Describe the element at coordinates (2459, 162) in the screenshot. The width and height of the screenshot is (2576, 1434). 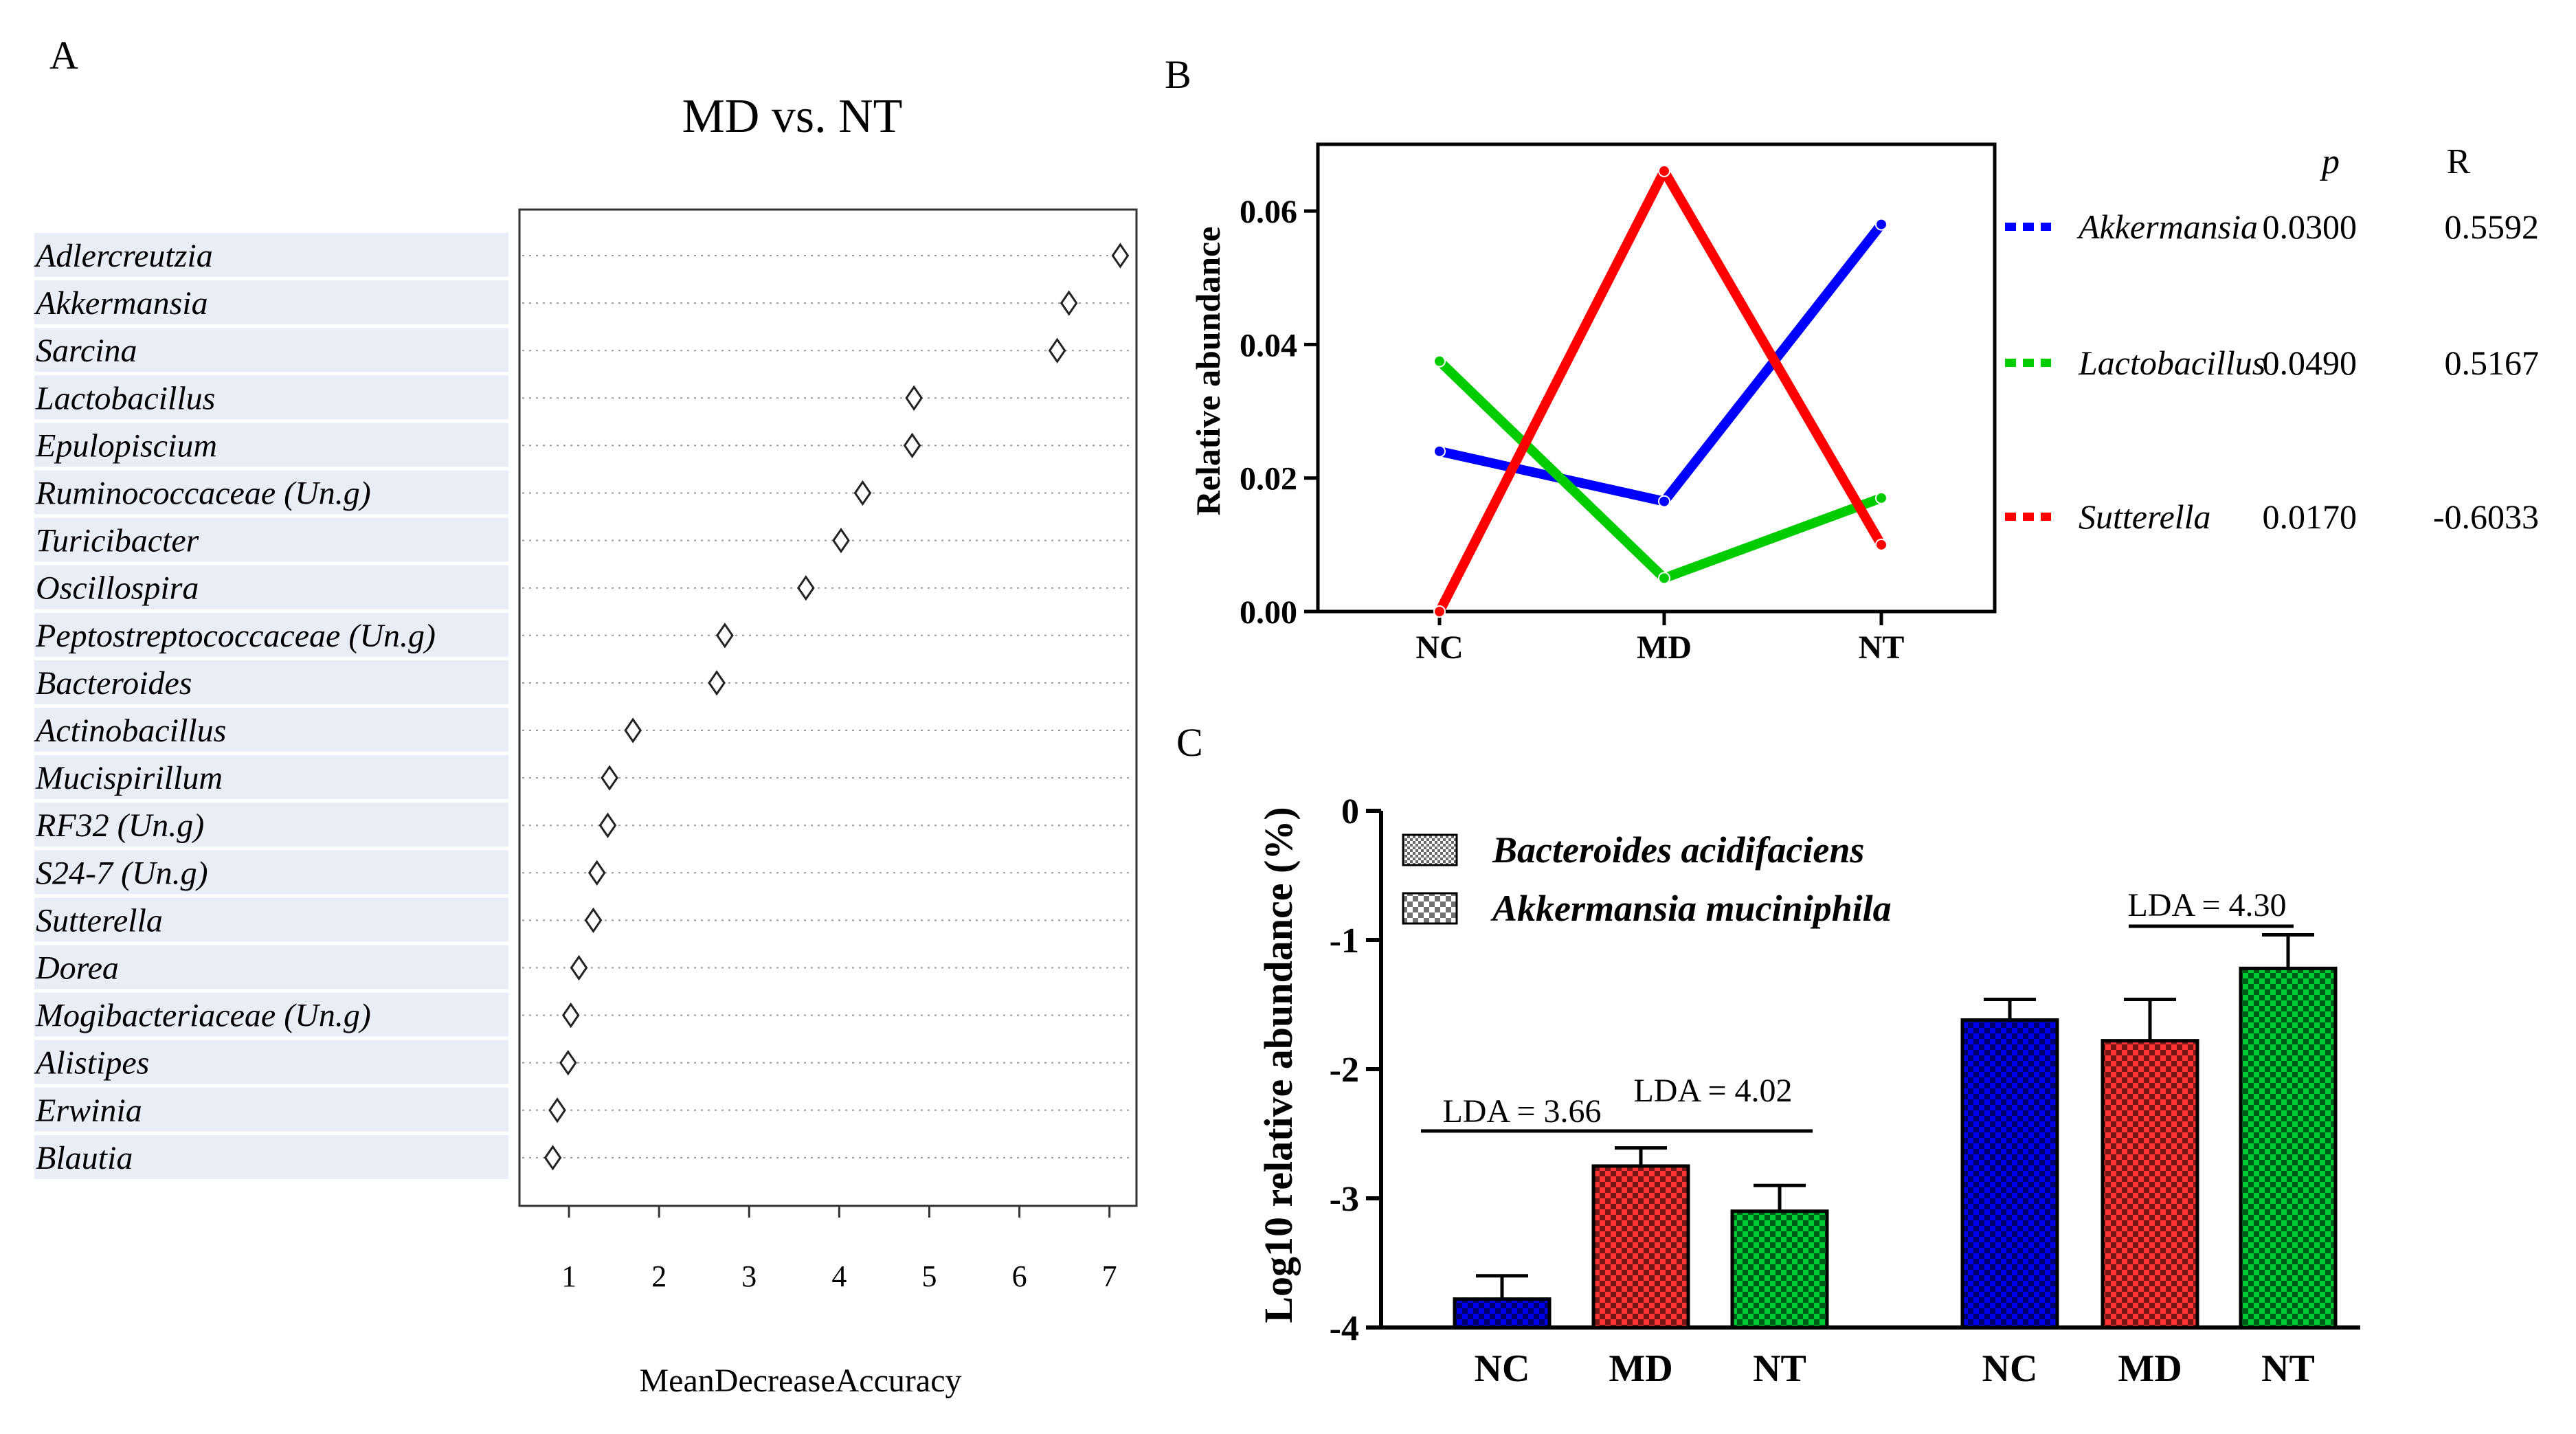
I see `panel-b-legend-header-r: R` at that location.